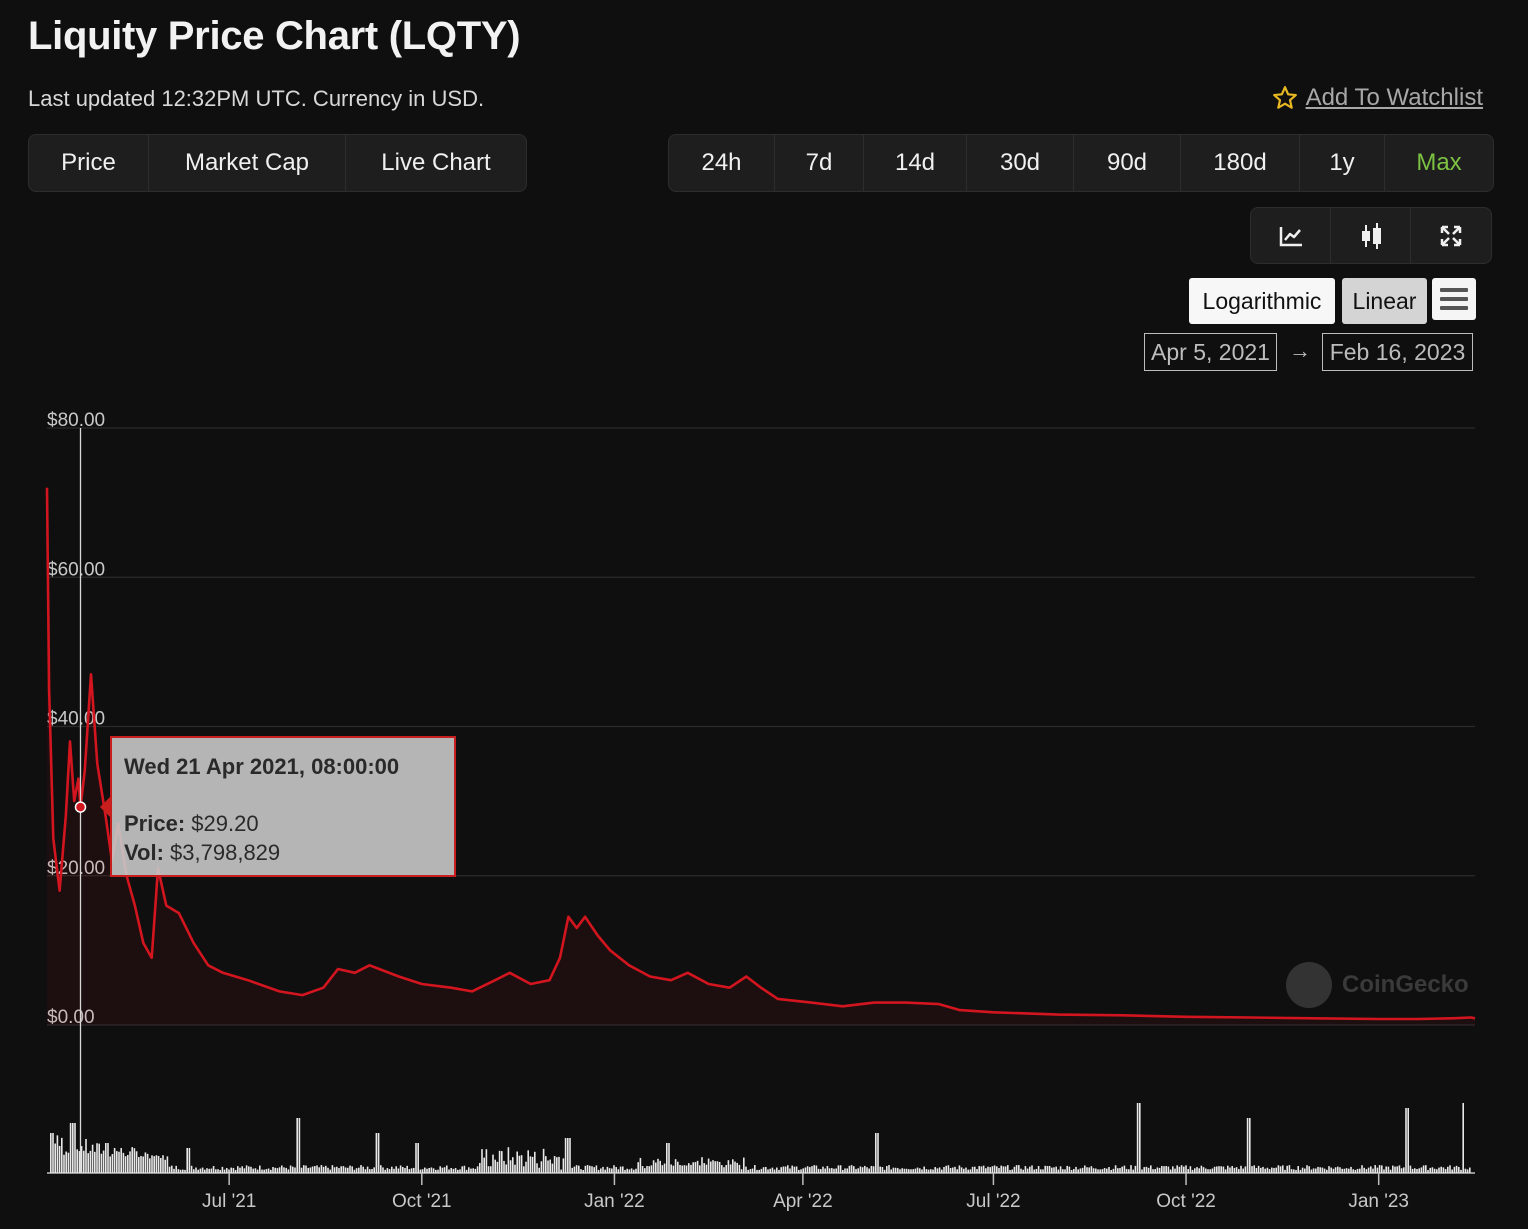  Describe the element at coordinates (1342, 163) in the screenshot. I see `range-1y: 1y` at that location.